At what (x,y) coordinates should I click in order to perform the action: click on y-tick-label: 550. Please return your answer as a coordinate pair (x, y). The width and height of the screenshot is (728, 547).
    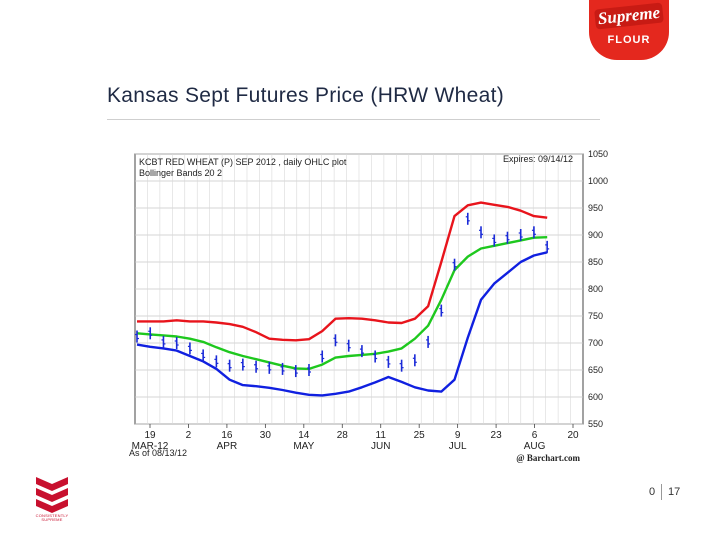
    Looking at the image, I should click on (595, 424).